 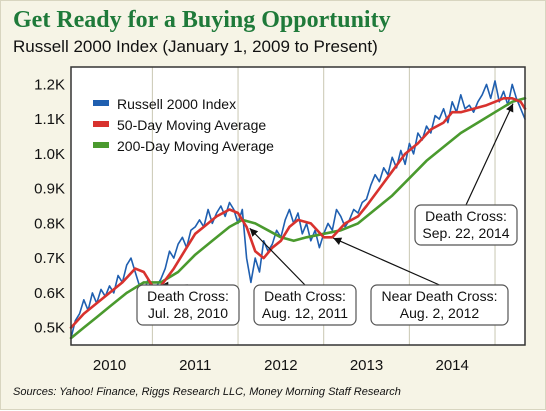 I want to click on y-tick-label: 1.2K, so click(x=49, y=84).